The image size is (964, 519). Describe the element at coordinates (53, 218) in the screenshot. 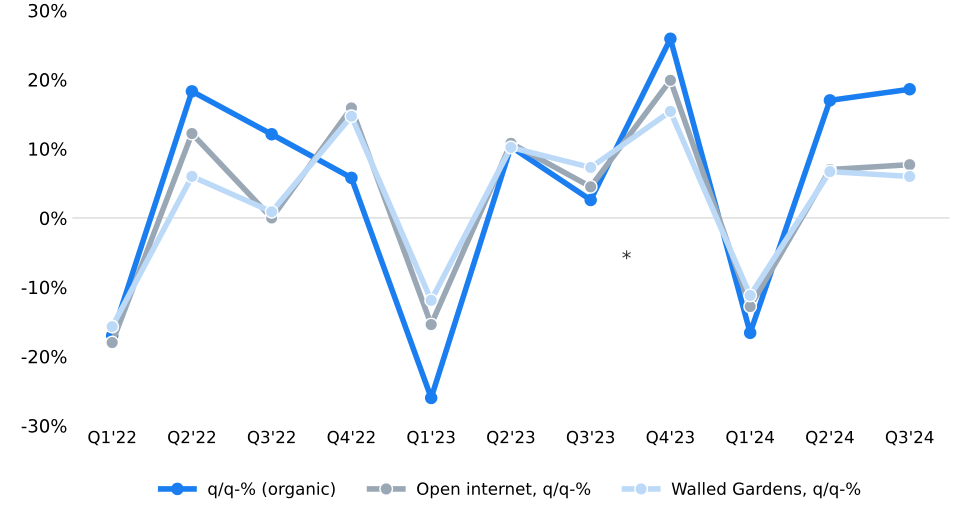

I see `y-tick-label: 0%` at that location.